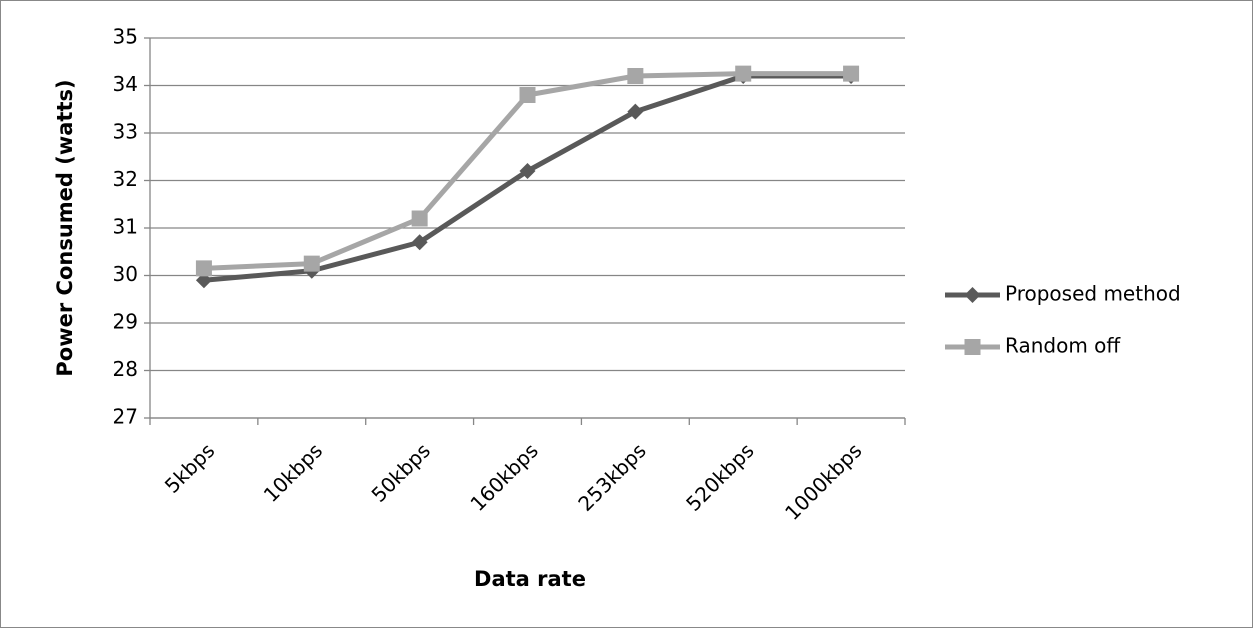  What do you see at coordinates (1063, 346) in the screenshot?
I see `legend-label: Random off` at bounding box center [1063, 346].